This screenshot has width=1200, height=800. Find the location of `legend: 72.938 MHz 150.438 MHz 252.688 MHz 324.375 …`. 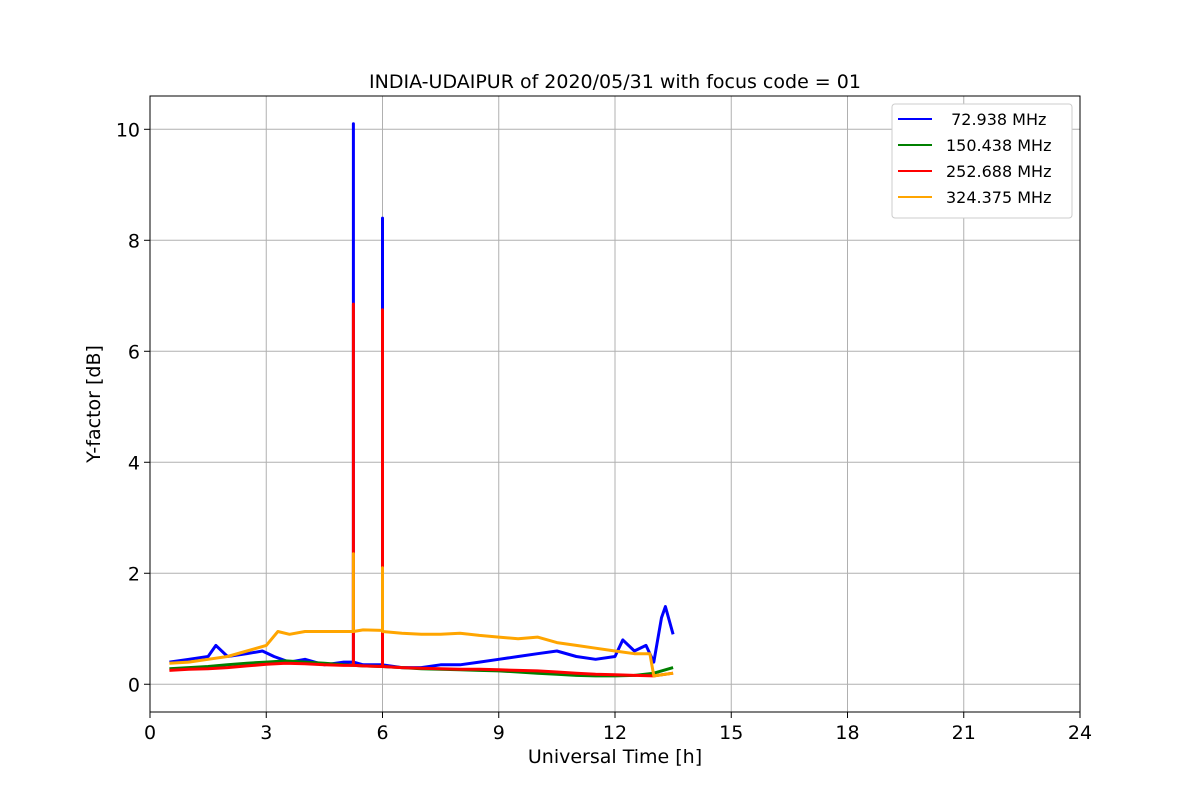

legend: 72.938 MHz 150.438 MHz 252.688 MHz 324.375 … is located at coordinates (982, 161).